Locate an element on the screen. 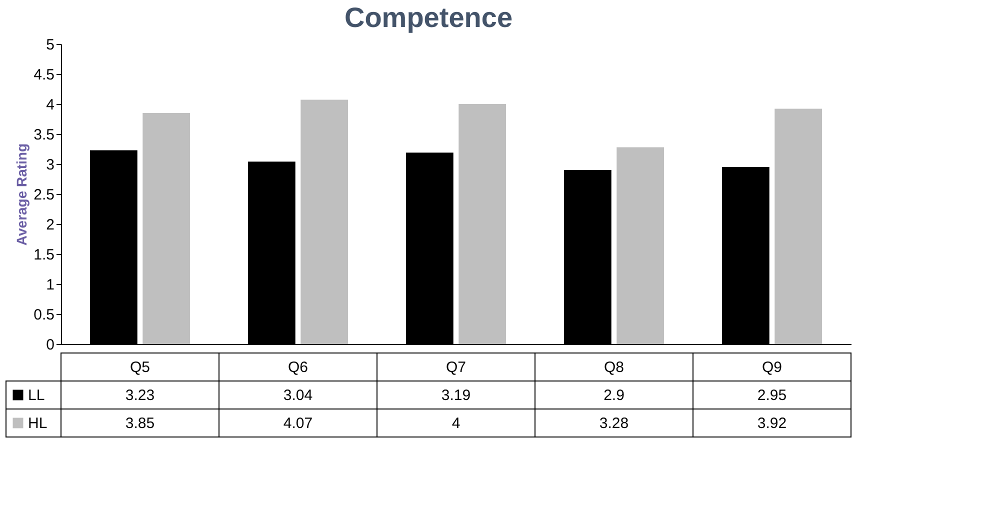 This screenshot has width=995, height=516. data-label: 2.9 is located at coordinates (614, 395).